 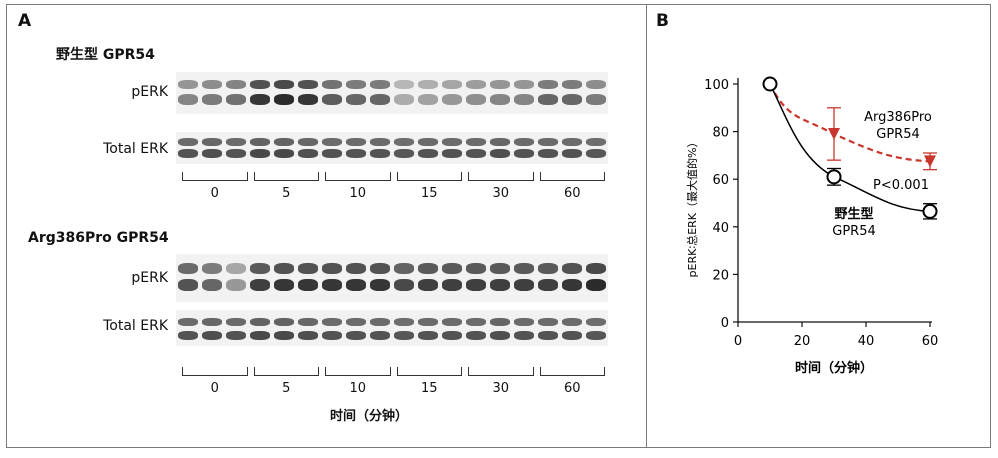 I want to click on series-label-wildtype-line1: 野生型, so click(x=853, y=214).